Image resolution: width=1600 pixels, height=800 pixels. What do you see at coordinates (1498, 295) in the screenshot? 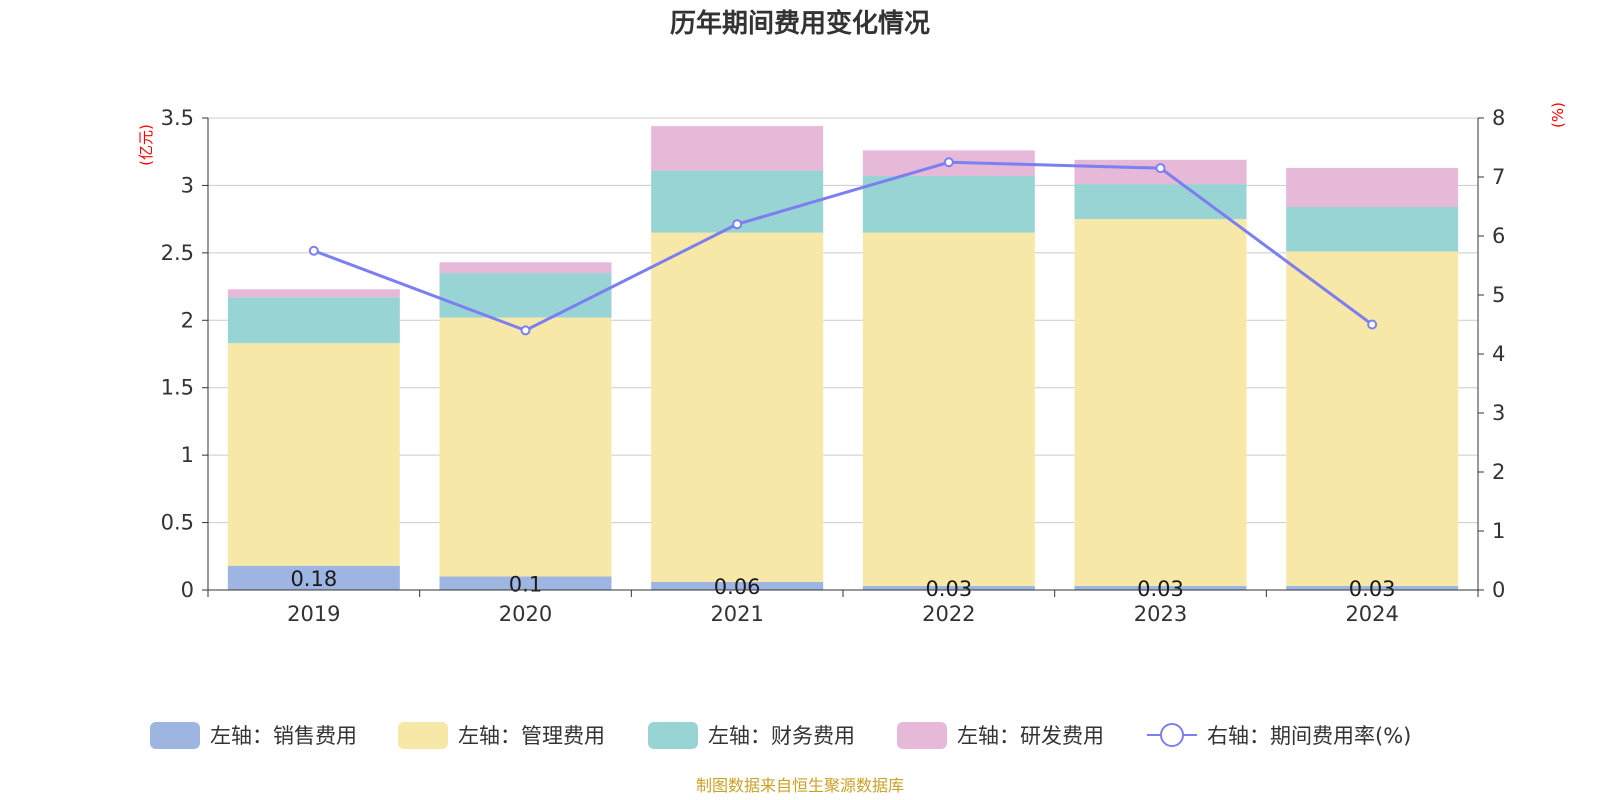
I see `right-tick-label: 5` at bounding box center [1498, 295].